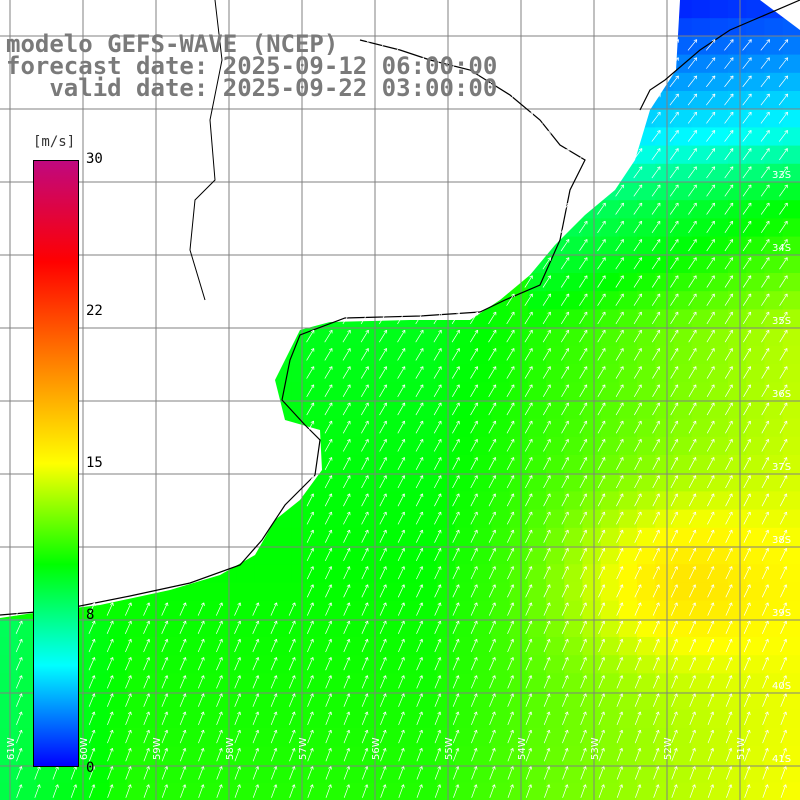 This screenshot has width=800, height=800. I want to click on lat-label: 41S, so click(781, 759).